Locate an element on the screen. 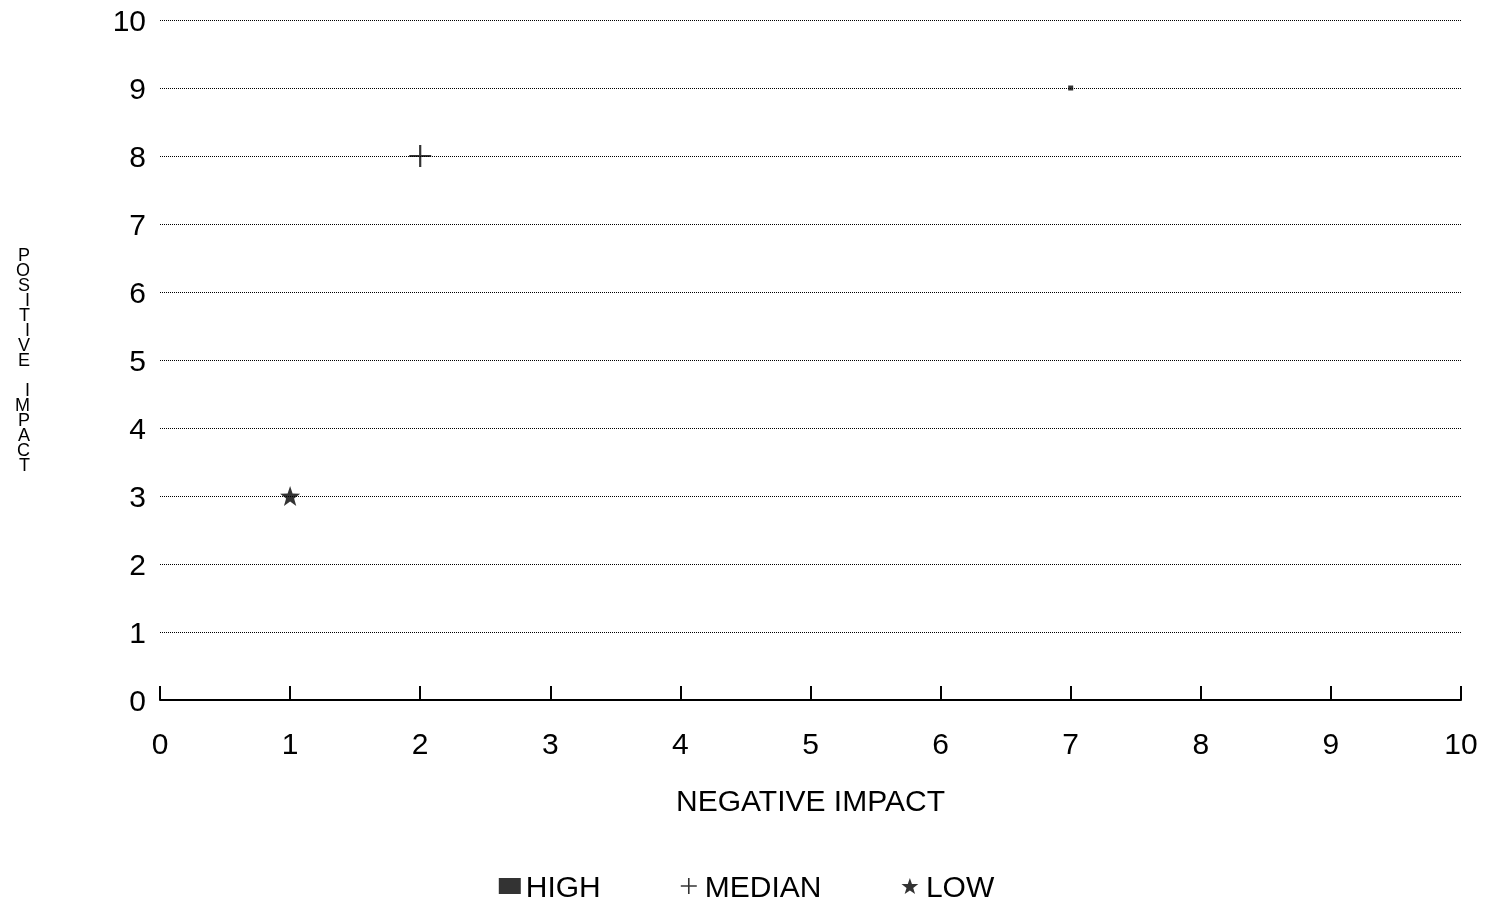 Image resolution: width=1493 pixels, height=914 pixels. y-tick-label: 2 is located at coordinates (137, 564).